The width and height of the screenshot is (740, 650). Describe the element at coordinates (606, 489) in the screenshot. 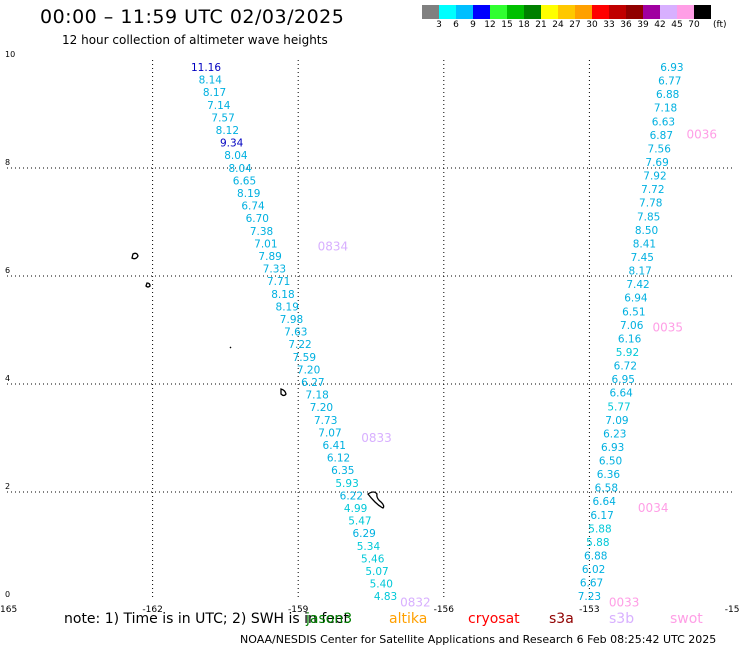

I see `wave-height-value: 6.58` at that location.